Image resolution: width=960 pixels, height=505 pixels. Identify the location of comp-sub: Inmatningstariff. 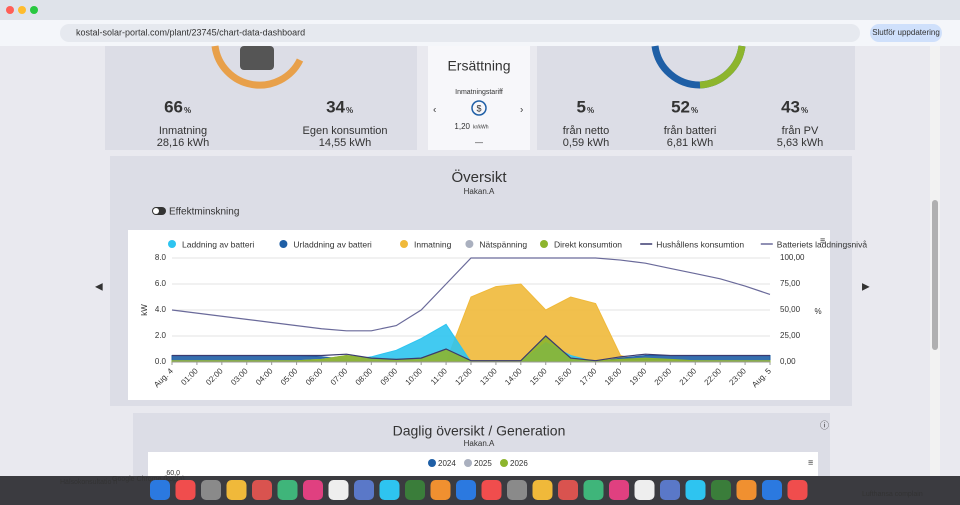
(479, 92).